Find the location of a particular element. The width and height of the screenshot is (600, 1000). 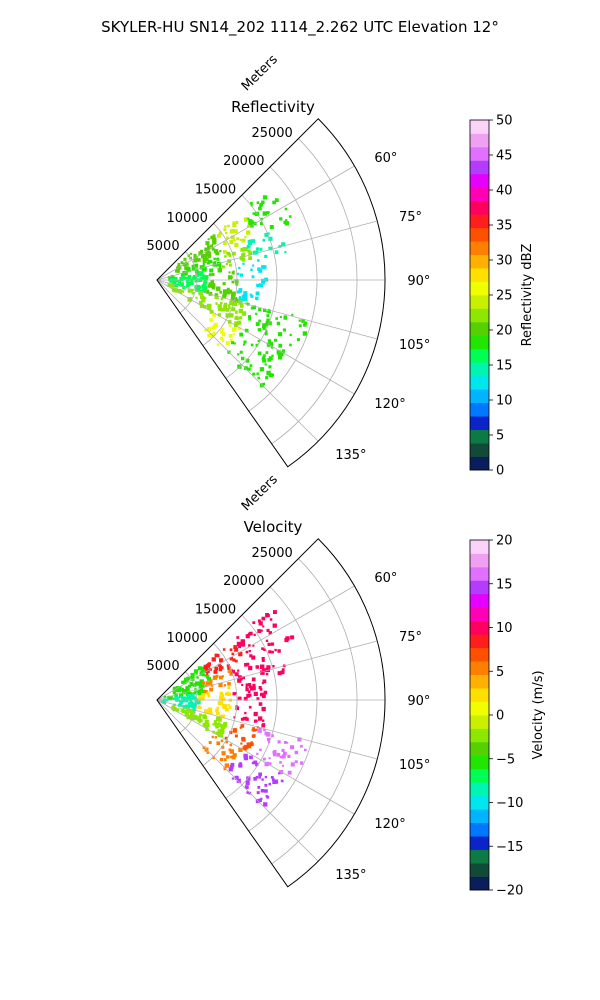

reflectivity-azimuth-tick-label: 120° is located at coordinates (389, 404).